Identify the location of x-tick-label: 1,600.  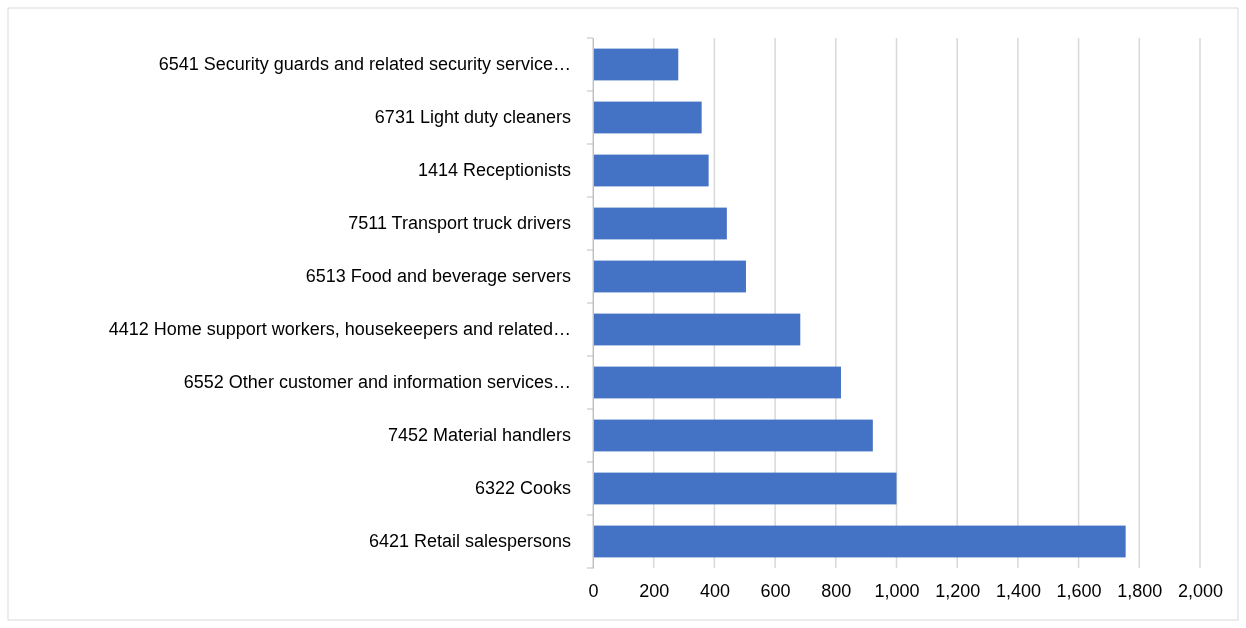
(1079, 590).